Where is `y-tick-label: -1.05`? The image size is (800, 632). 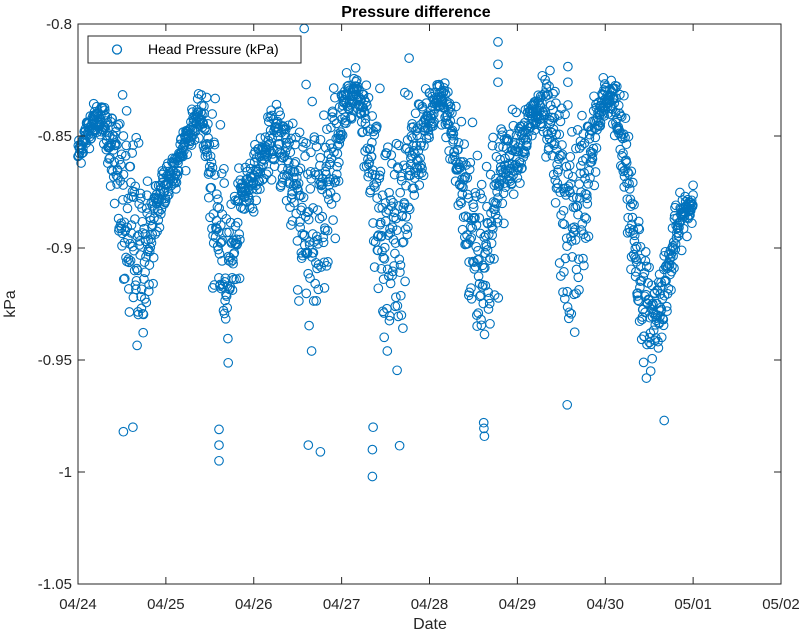
y-tick-label: -1.05 is located at coordinates (55, 584).